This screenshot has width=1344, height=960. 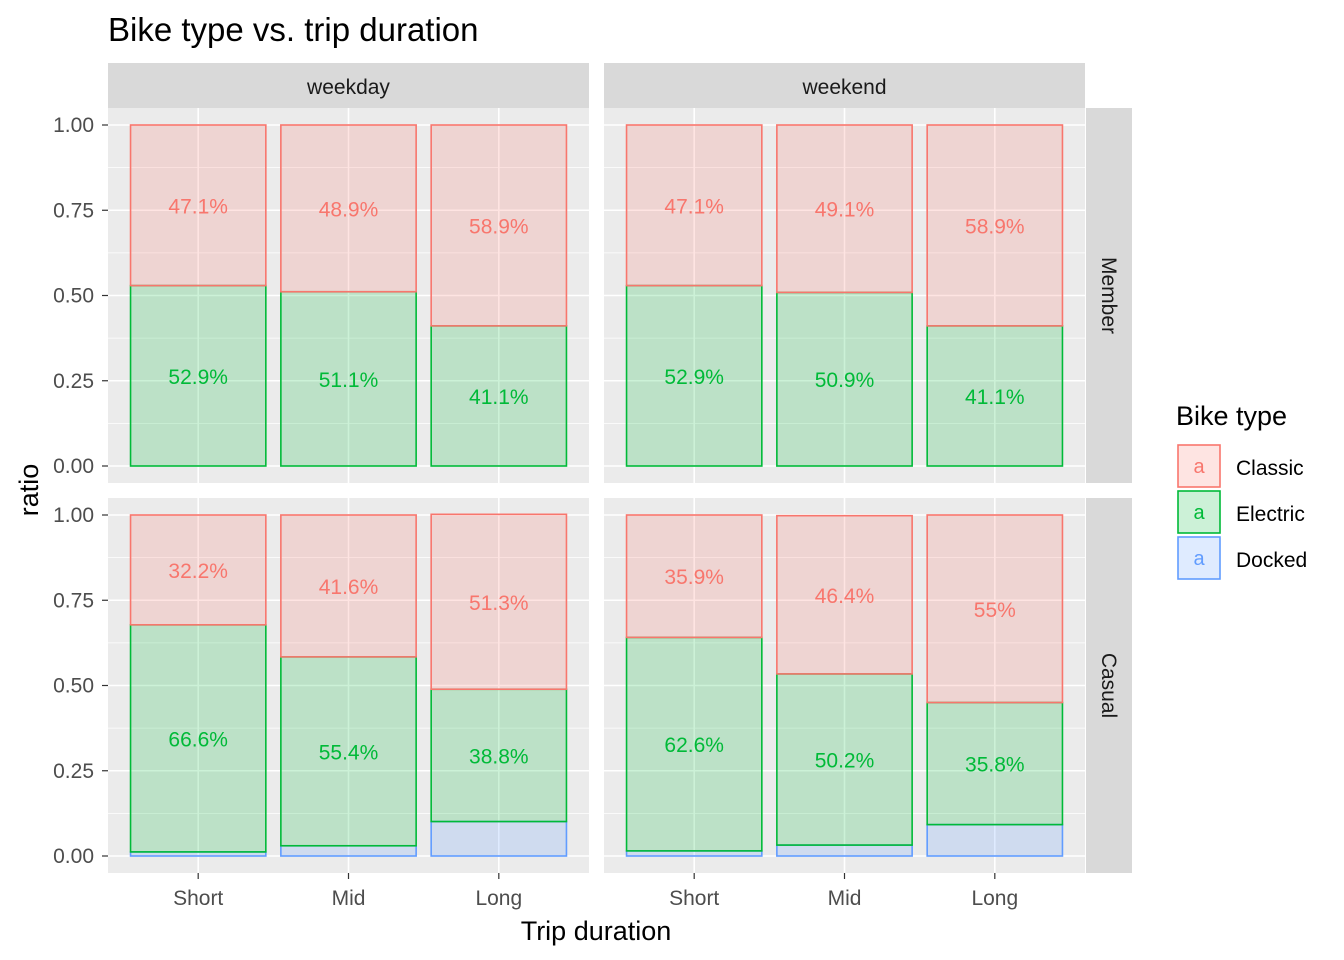 I want to click on legend-title: Bike type, so click(x=1231, y=416).